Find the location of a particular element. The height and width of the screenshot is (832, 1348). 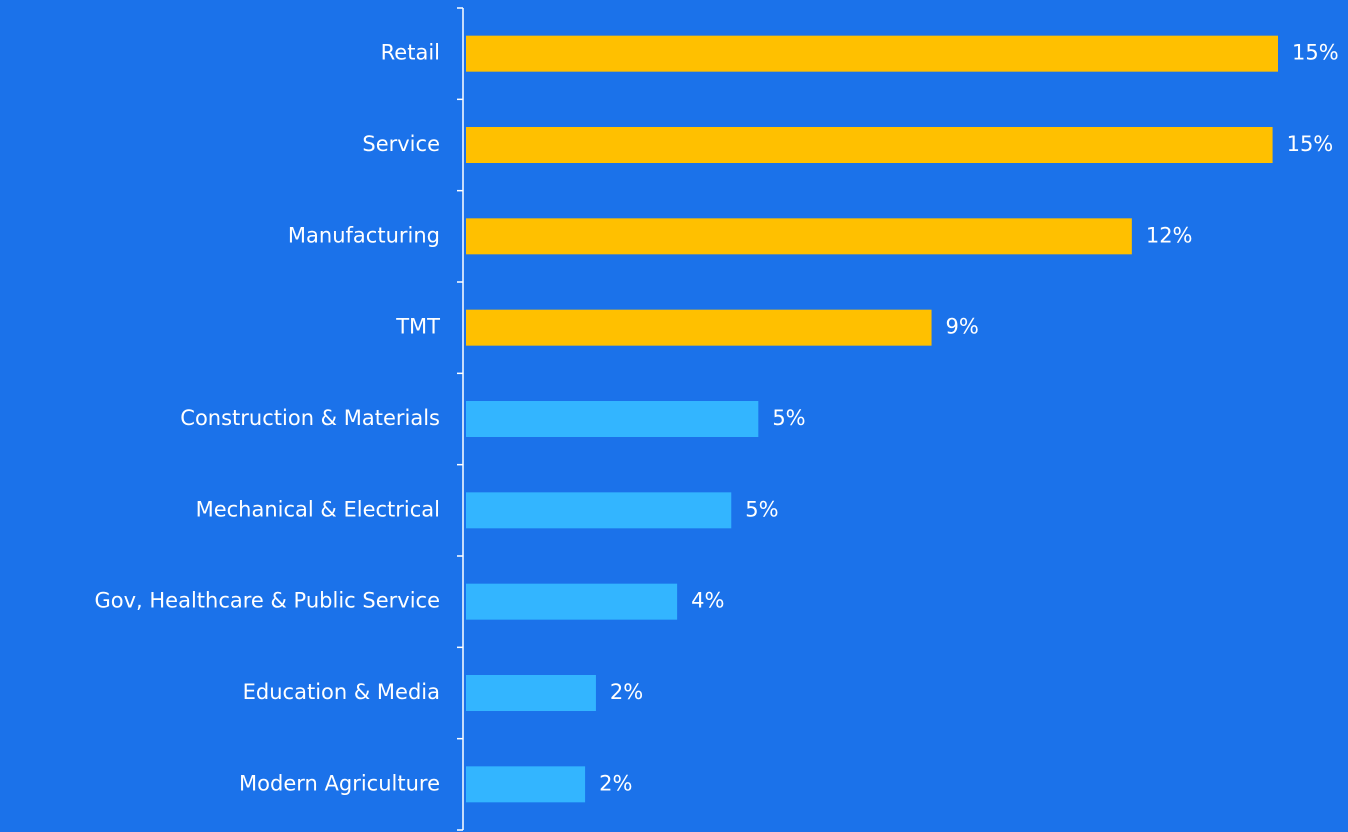

value-label: 9% is located at coordinates (962, 327).